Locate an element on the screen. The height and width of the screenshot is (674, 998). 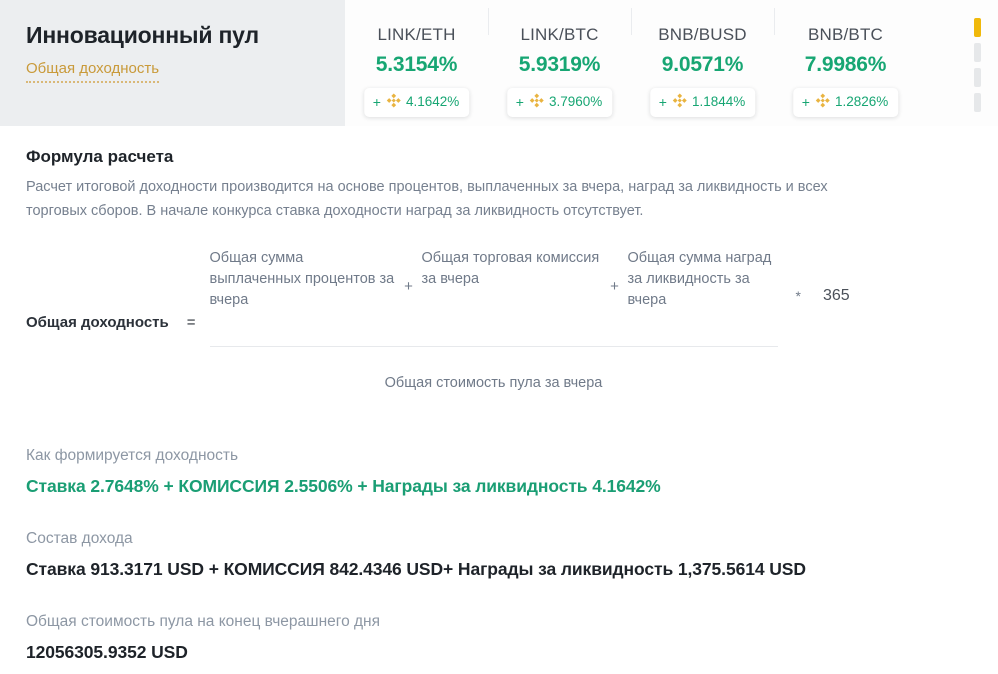
pair-bonus-badge: + 1.1844% is located at coordinates (702, 102).